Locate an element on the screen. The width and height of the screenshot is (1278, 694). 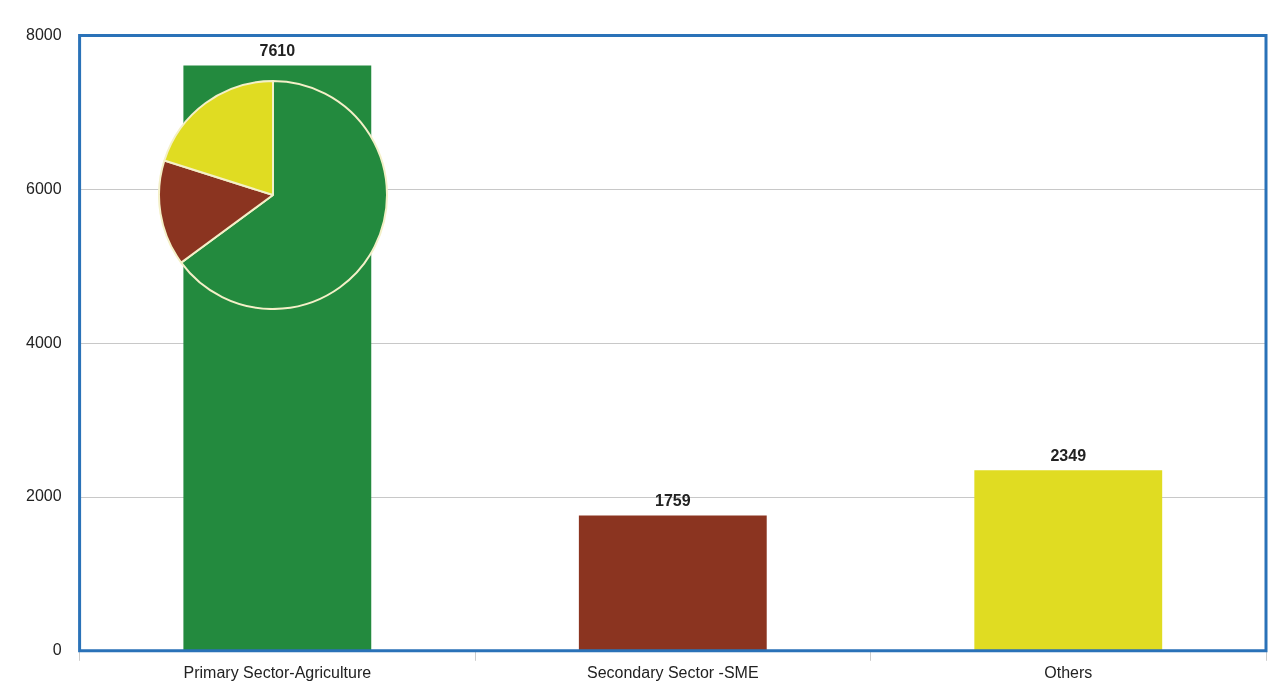
data-label: 2349 is located at coordinates (1068, 455).